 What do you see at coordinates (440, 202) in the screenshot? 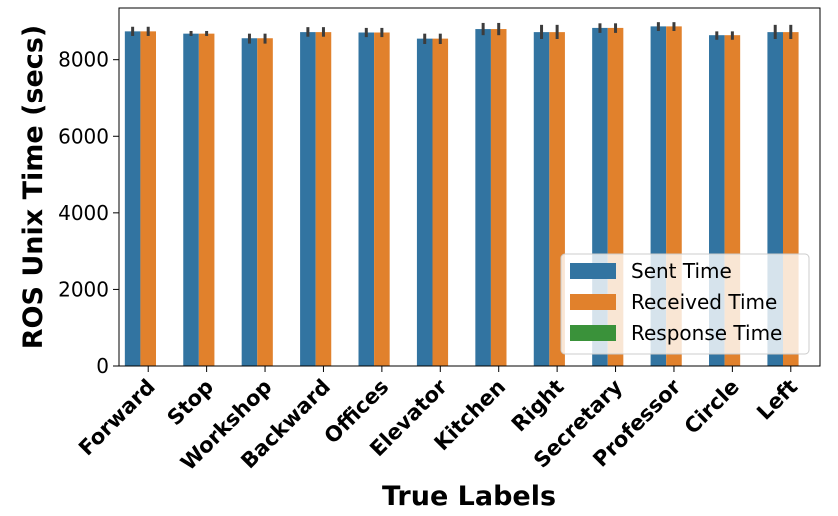
I see `bar-received-time-elevator` at bounding box center [440, 202].